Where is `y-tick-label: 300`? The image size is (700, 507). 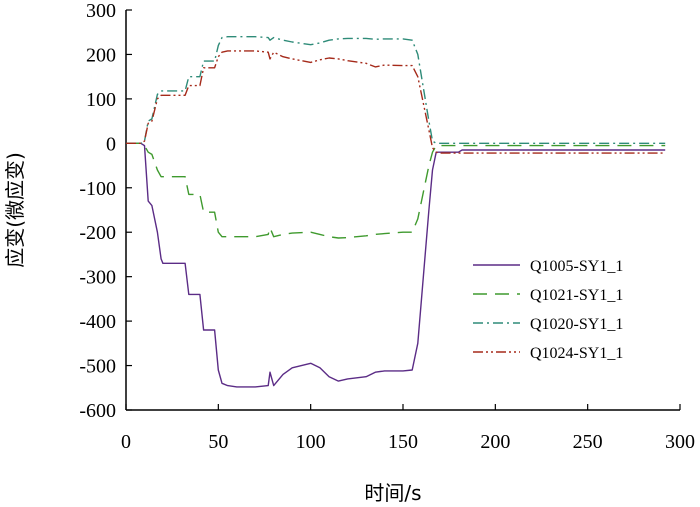 y-tick-label: 300 is located at coordinates (101, 11).